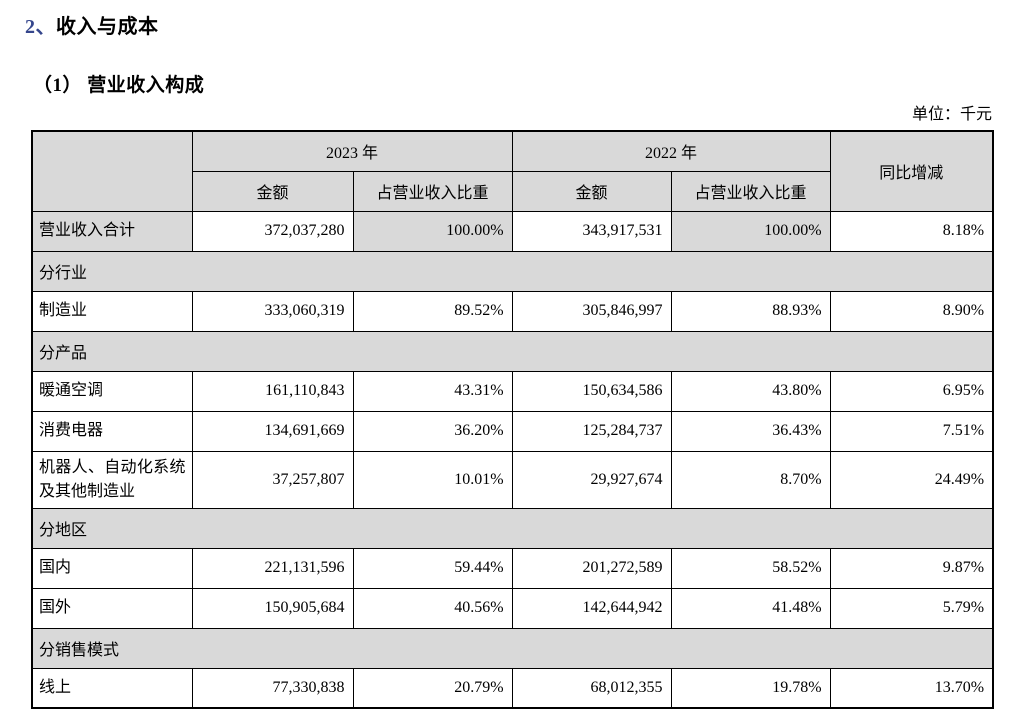  I want to click on unit-note: 单位：千元, so click(951, 114).